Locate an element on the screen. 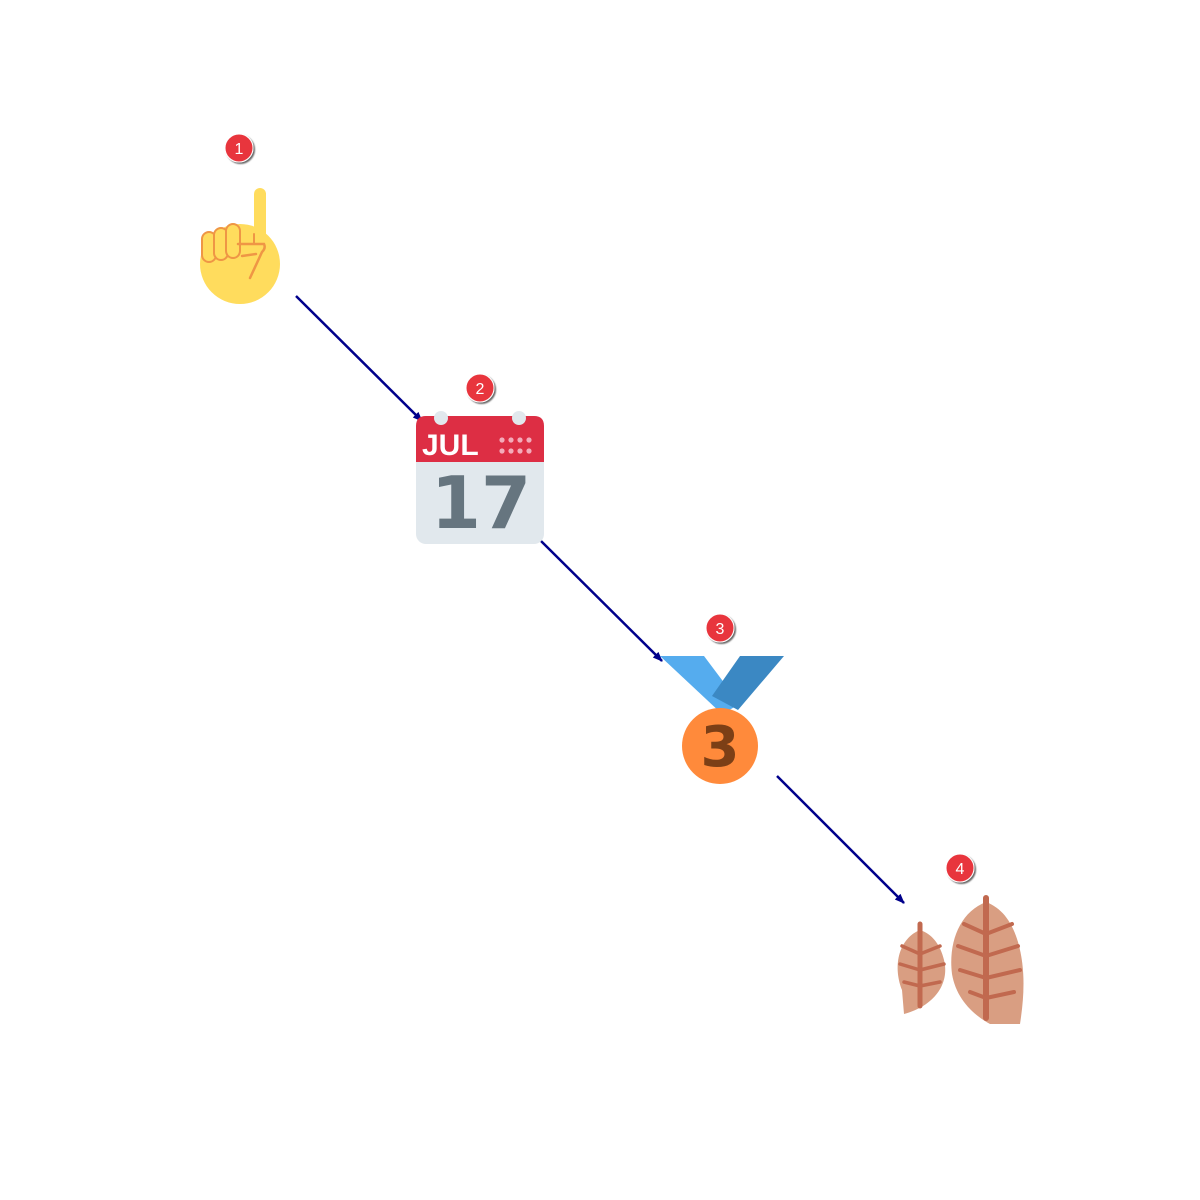 The height and width of the screenshot is (1200, 1200). third-place-medal-icon is located at coordinates (722, 720).